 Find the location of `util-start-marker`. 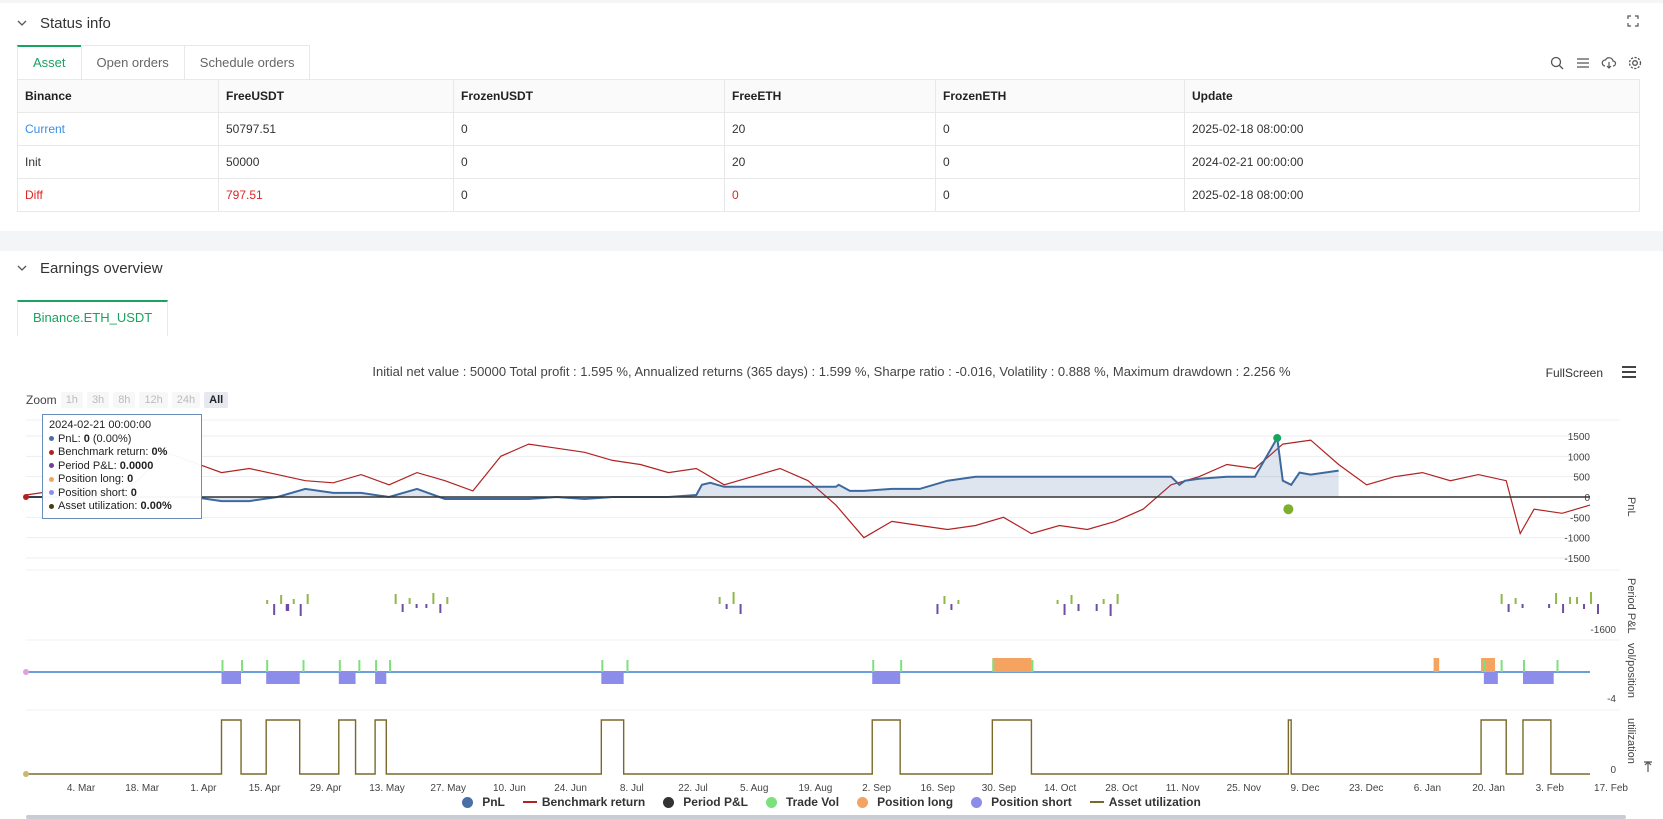

util-start-marker is located at coordinates (26, 774).